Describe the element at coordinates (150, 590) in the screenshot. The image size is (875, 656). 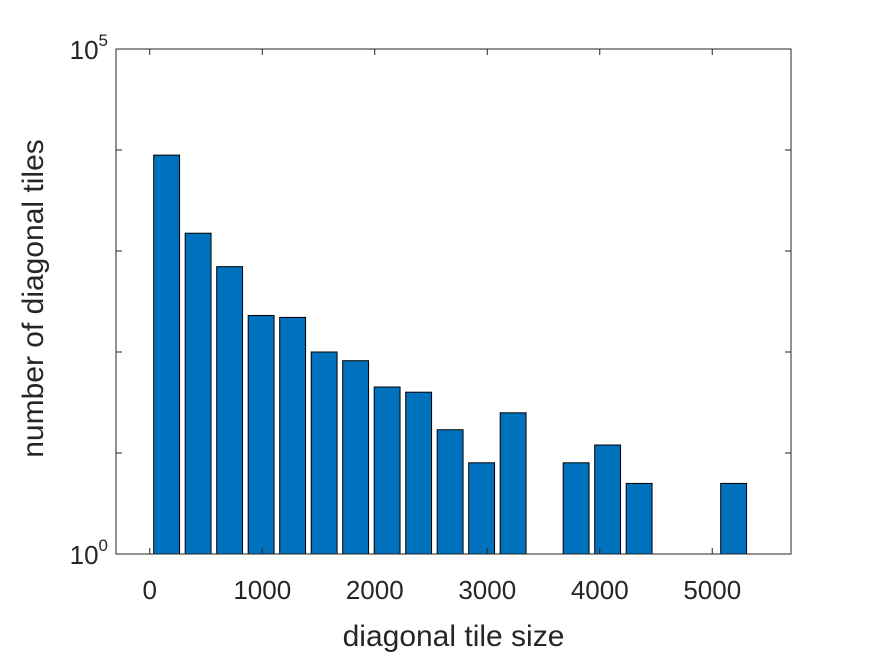
I see `x-tick-label: 0` at that location.